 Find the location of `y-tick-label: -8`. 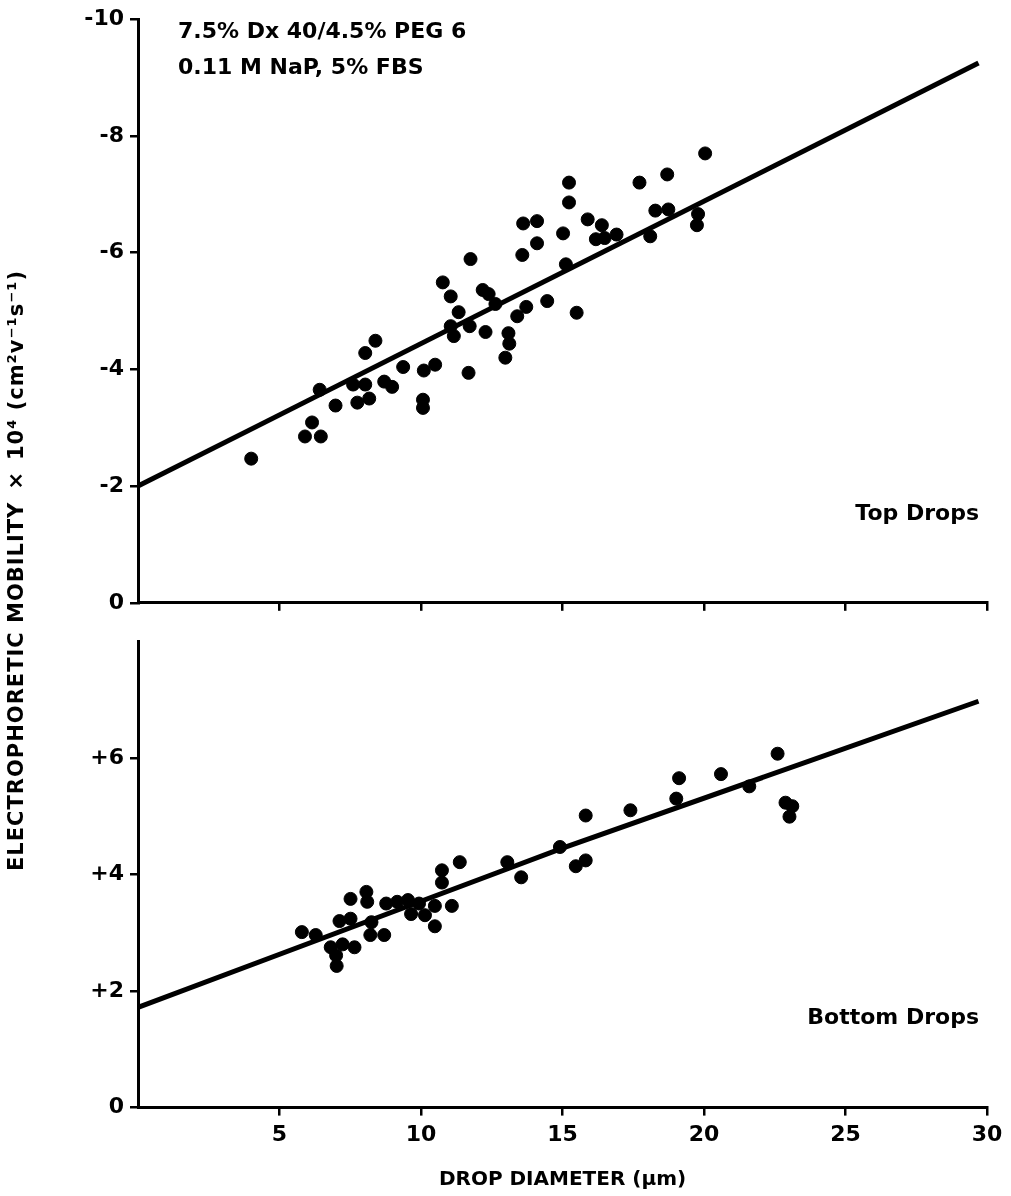

y-tick-label: -8 is located at coordinates (111, 134).